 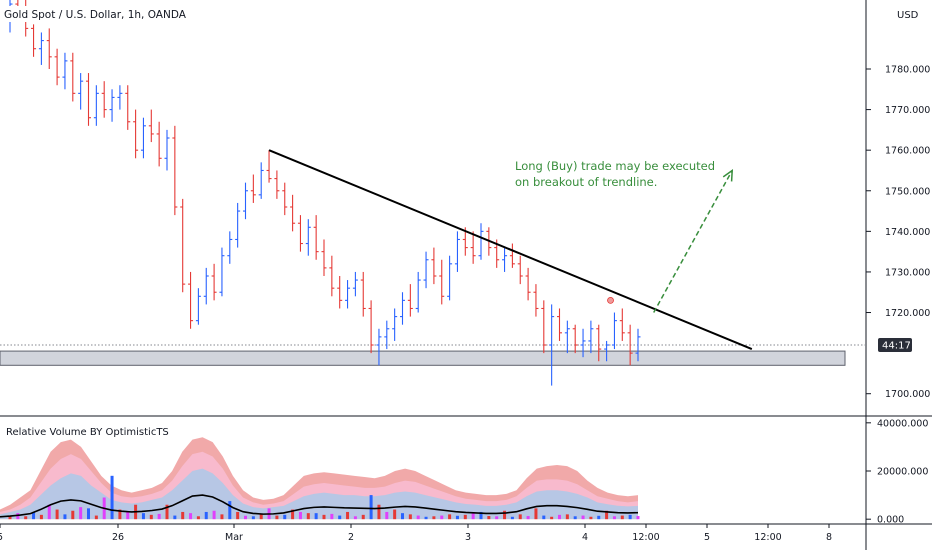 What do you see at coordinates (615, 166) in the screenshot?
I see `annotation-line-1: Long (Buy) trade may be executed` at bounding box center [615, 166].